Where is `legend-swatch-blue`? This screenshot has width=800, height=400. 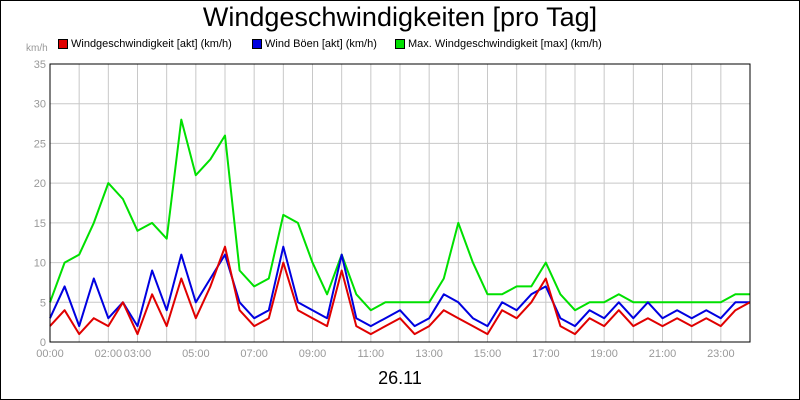
legend-swatch-blue is located at coordinates (257, 44).